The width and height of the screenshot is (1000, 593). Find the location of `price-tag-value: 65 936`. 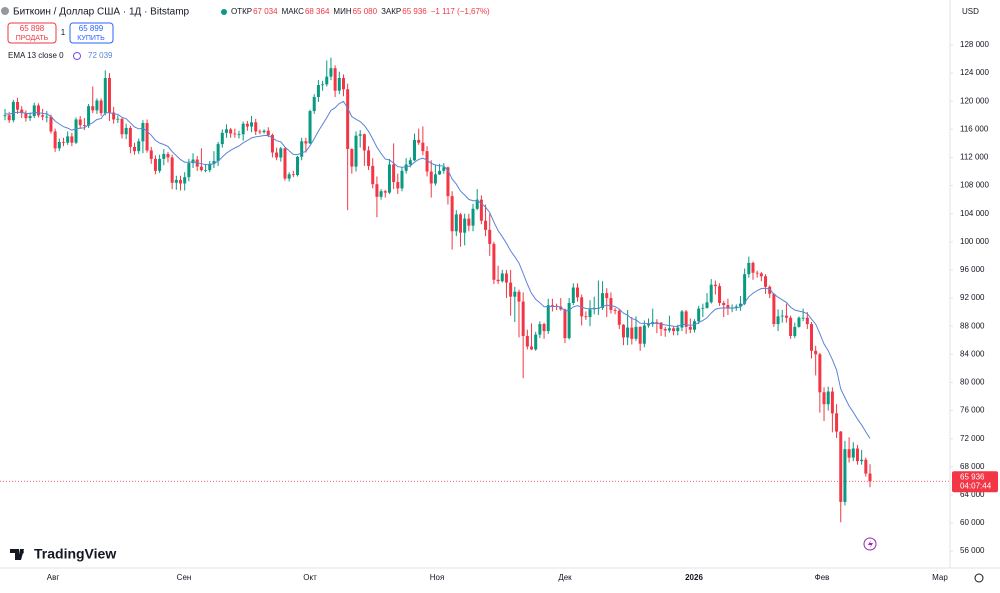

price-tag-value: 65 936 is located at coordinates (972, 476).